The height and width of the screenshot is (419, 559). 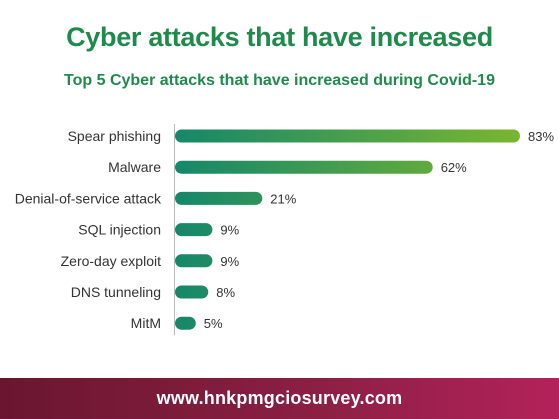 I want to click on footer-url: www.hnkpmgciosurvey.com, so click(x=279, y=398).